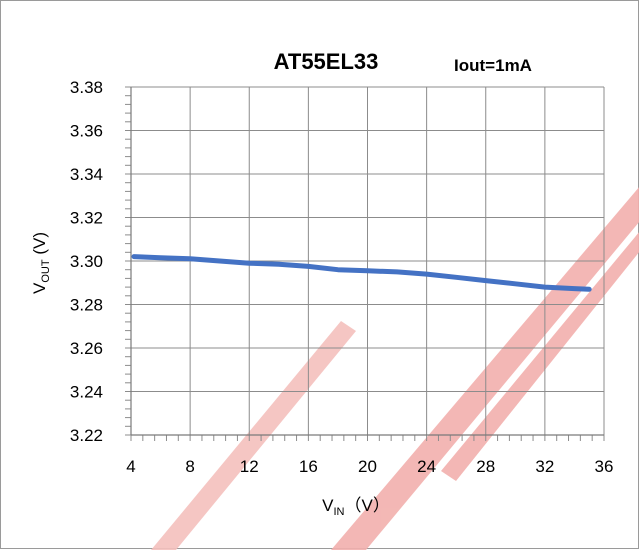 The image size is (639, 550). Describe the element at coordinates (493, 65) in the screenshot. I see `chart-condition: Iout=1mA` at that location.